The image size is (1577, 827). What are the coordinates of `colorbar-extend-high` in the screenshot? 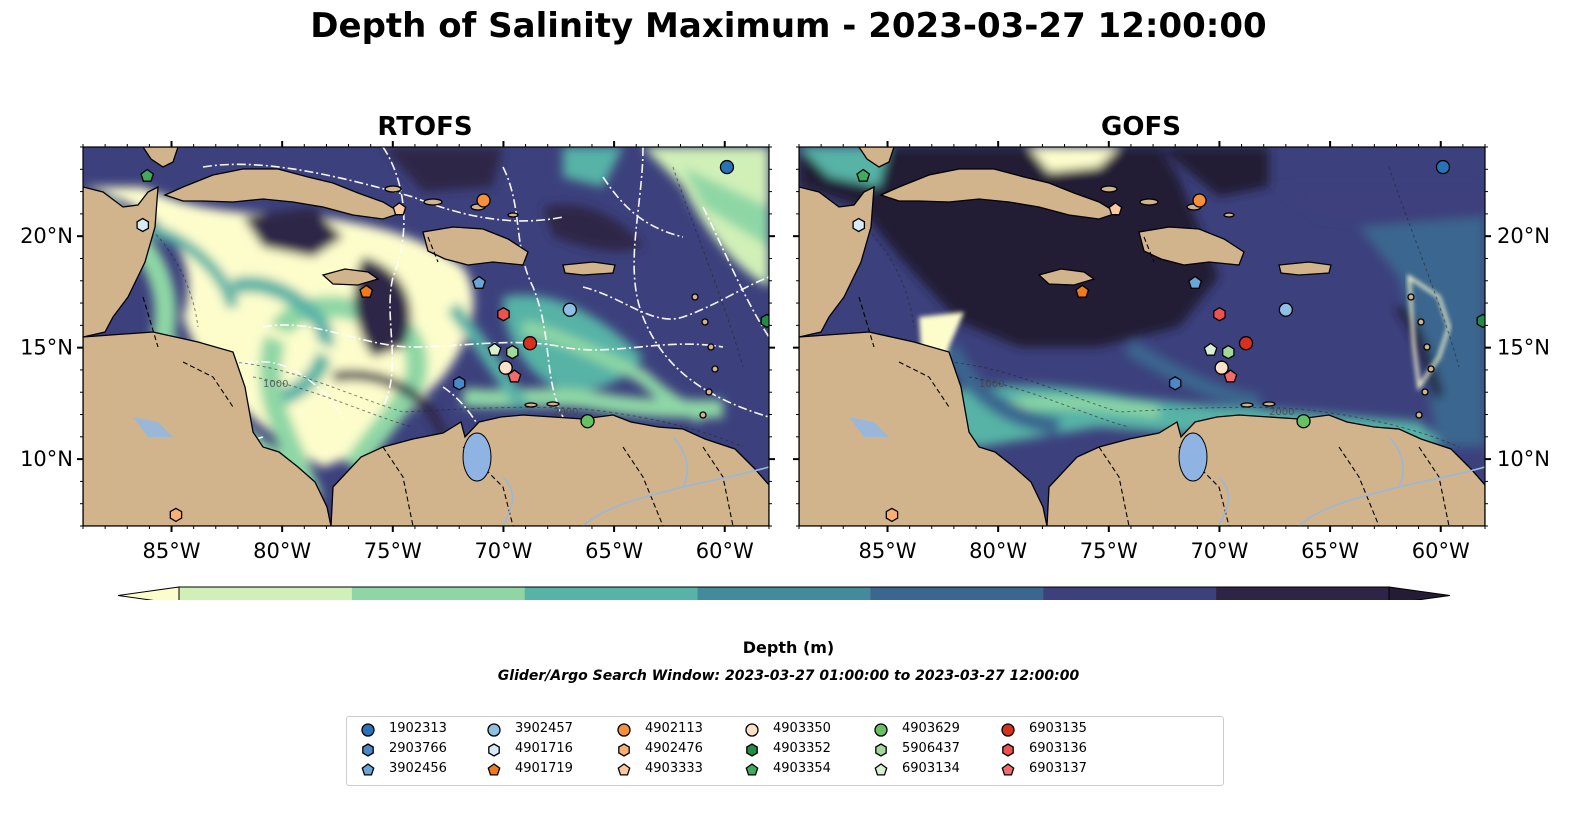 It's located at (1419, 593).